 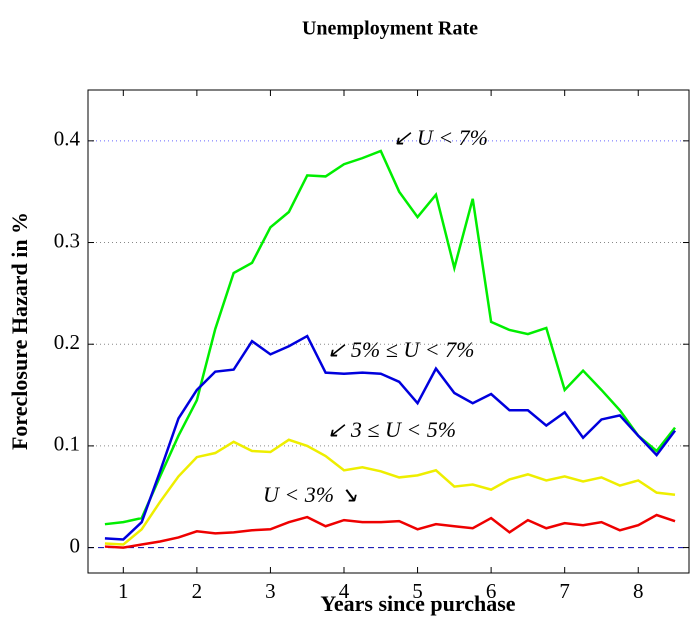 I want to click on y-tick-label: 0, so click(x=75, y=545).